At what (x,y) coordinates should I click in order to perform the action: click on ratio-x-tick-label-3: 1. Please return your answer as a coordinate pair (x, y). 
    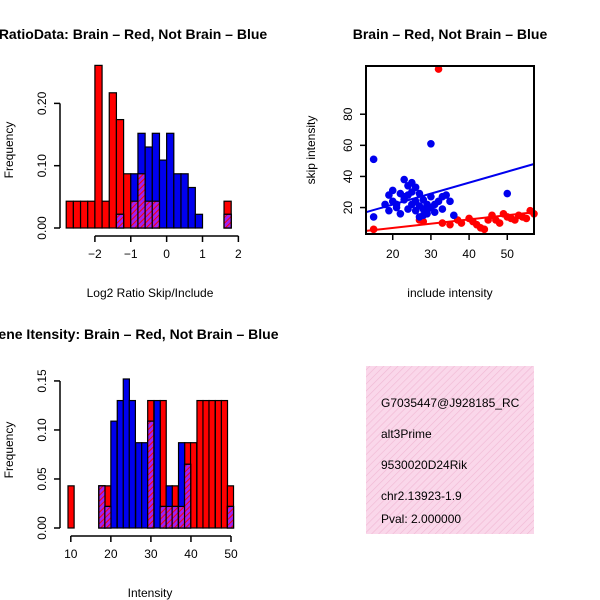
    Looking at the image, I should click on (202, 254).